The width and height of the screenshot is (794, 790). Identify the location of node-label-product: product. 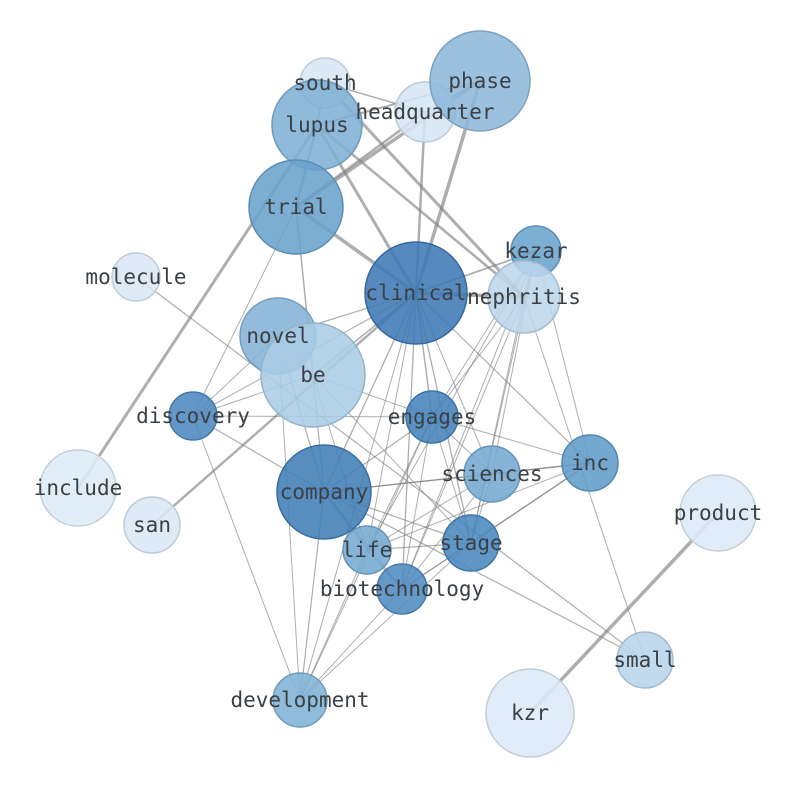
(718, 513).